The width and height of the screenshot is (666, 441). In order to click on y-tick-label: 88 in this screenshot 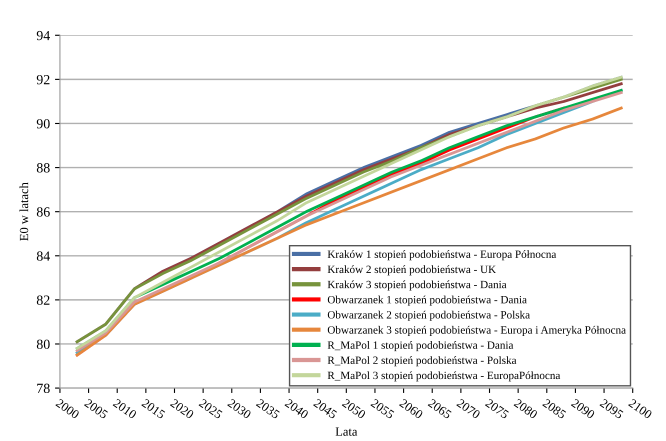, I will do `click(43, 168)`.